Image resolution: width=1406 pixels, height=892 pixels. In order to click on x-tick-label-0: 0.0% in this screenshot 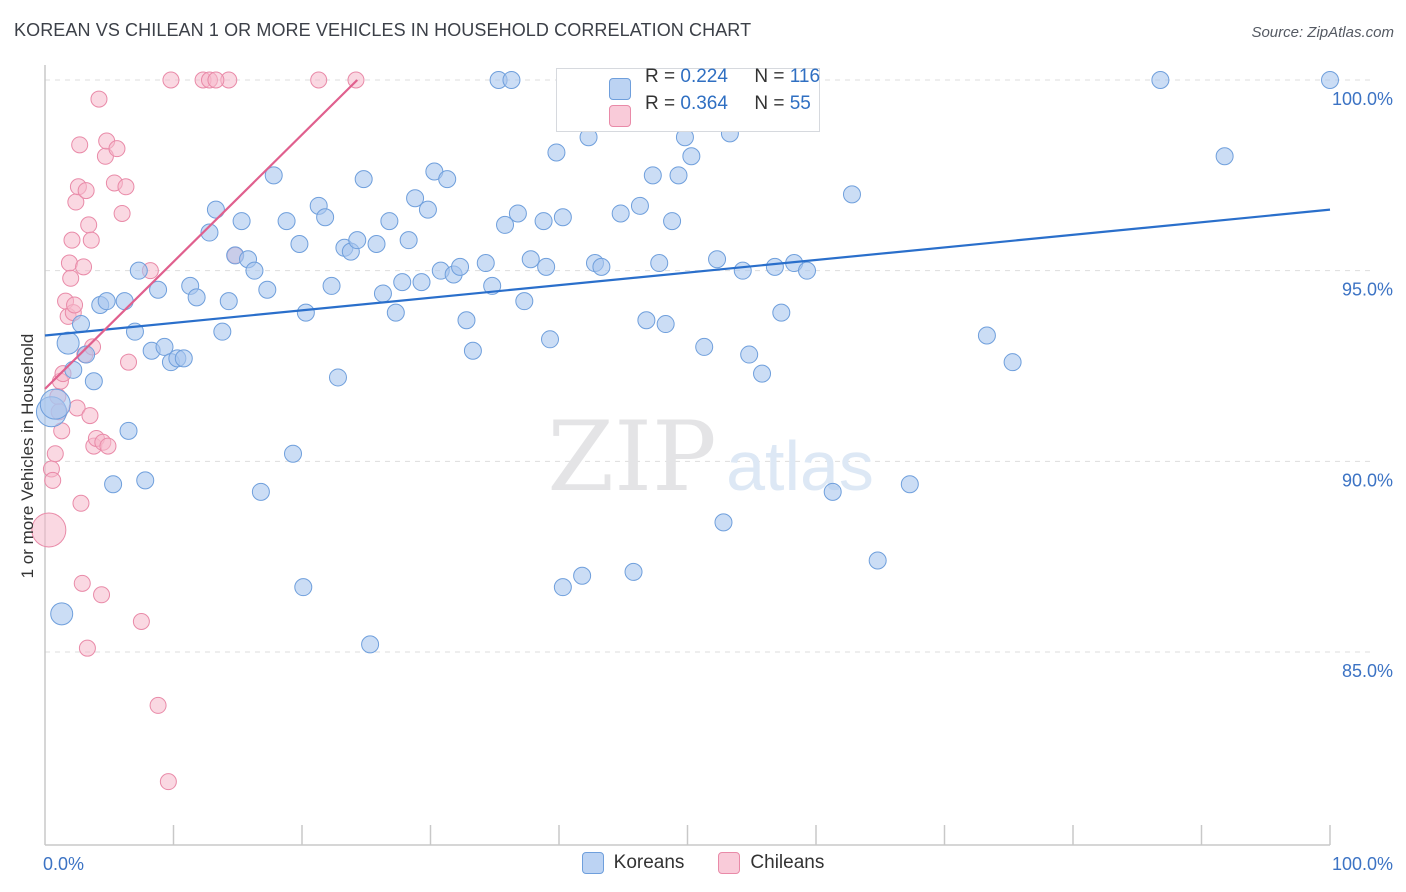, I will do `click(63, 864)`.